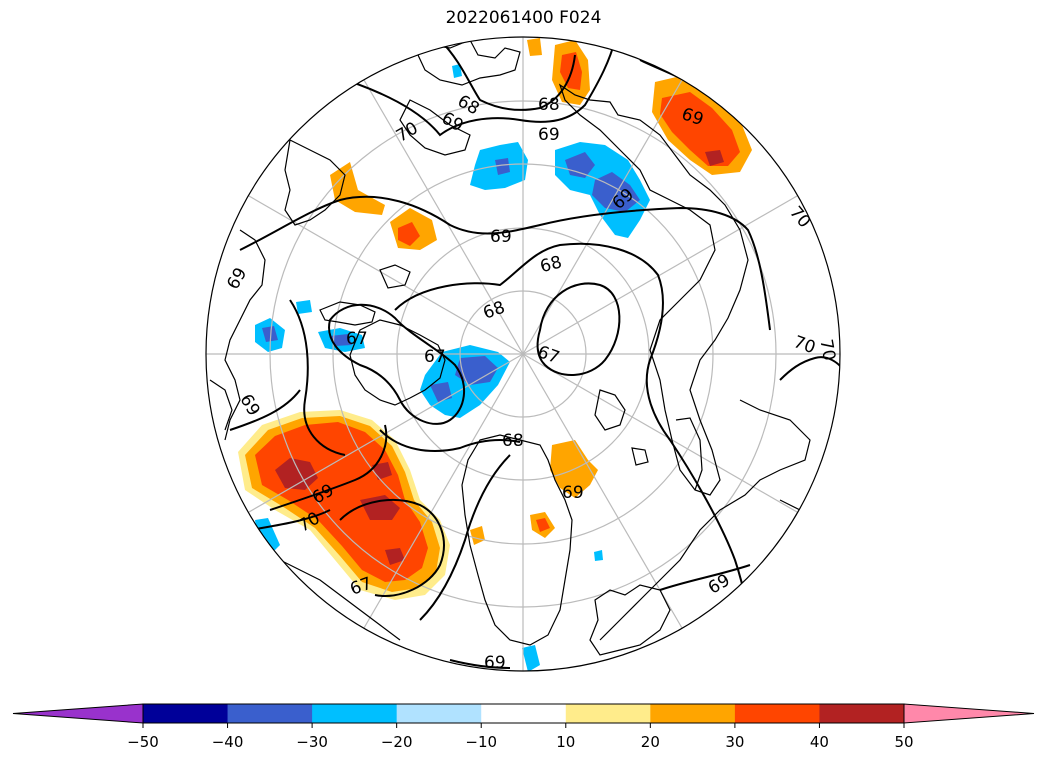  What do you see at coordinates (312, 742) in the screenshot?
I see `colorbar-tick-label: −30` at bounding box center [312, 742].